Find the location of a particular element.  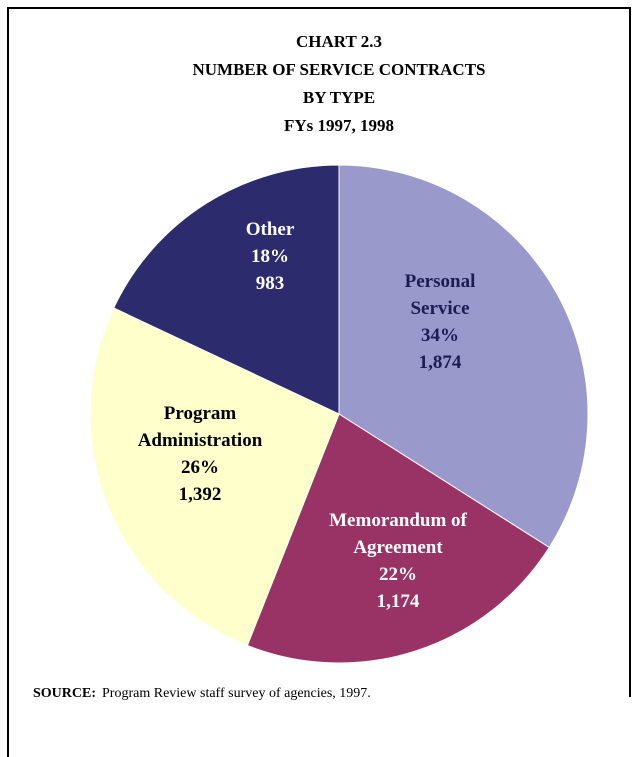

title-line: CHART 2.3 is located at coordinates (339, 41).